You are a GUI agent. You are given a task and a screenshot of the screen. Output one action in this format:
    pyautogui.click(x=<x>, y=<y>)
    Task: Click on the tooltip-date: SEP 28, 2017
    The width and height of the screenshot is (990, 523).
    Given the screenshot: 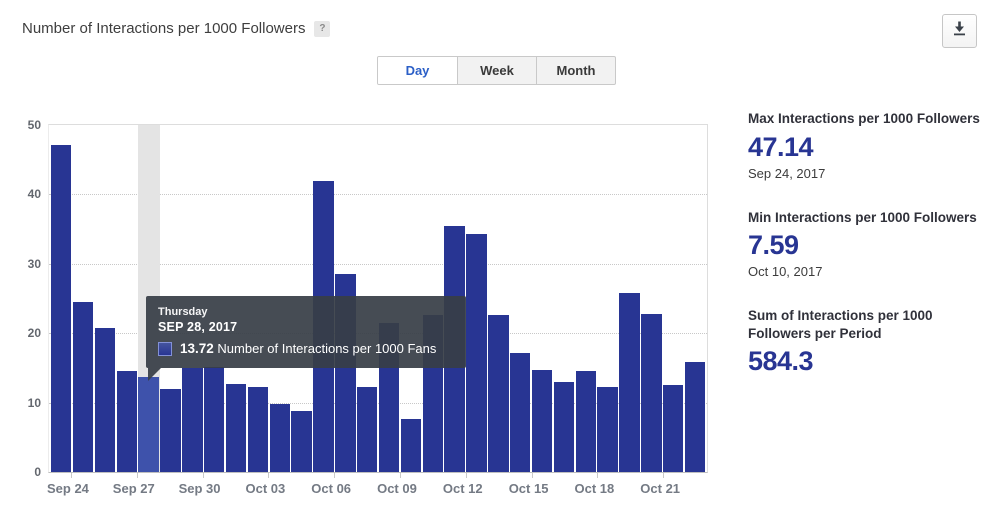 What is the action you would take?
    pyautogui.click(x=198, y=327)
    